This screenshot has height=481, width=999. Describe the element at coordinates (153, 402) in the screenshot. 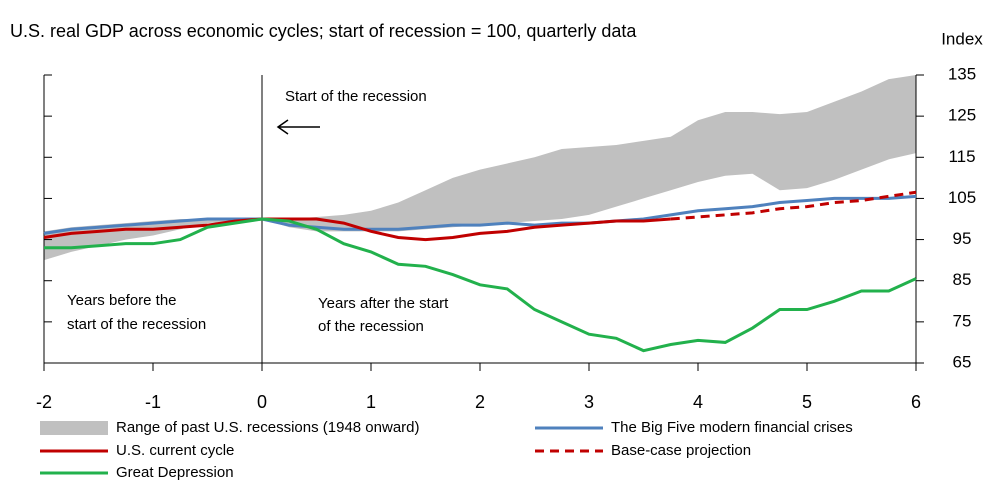

I see `x-tick-label: -1` at that location.